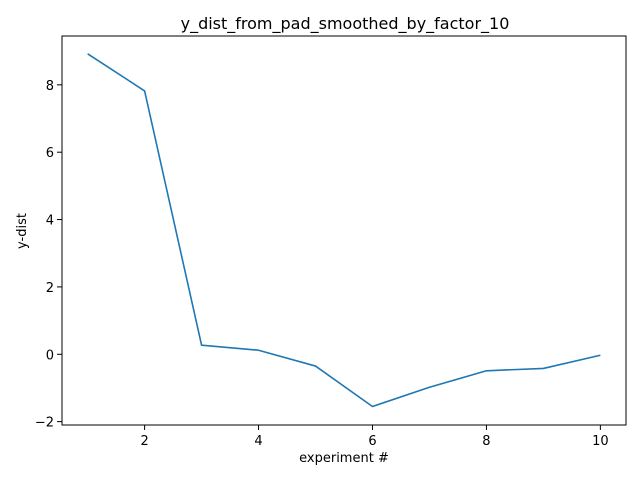 The height and width of the screenshot is (480, 640). I want to click on x-tick-label: 2, so click(144, 441).